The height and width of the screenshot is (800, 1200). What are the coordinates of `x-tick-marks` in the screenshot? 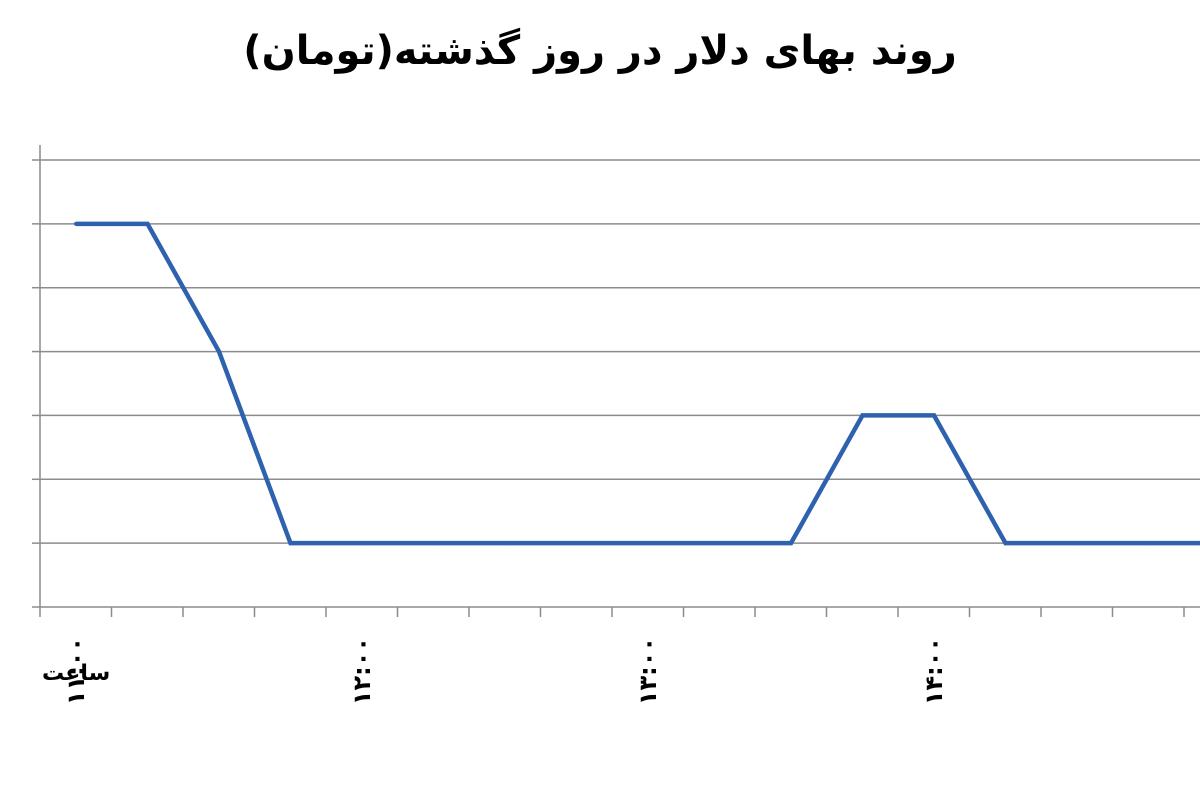 It's located at (612, 612).